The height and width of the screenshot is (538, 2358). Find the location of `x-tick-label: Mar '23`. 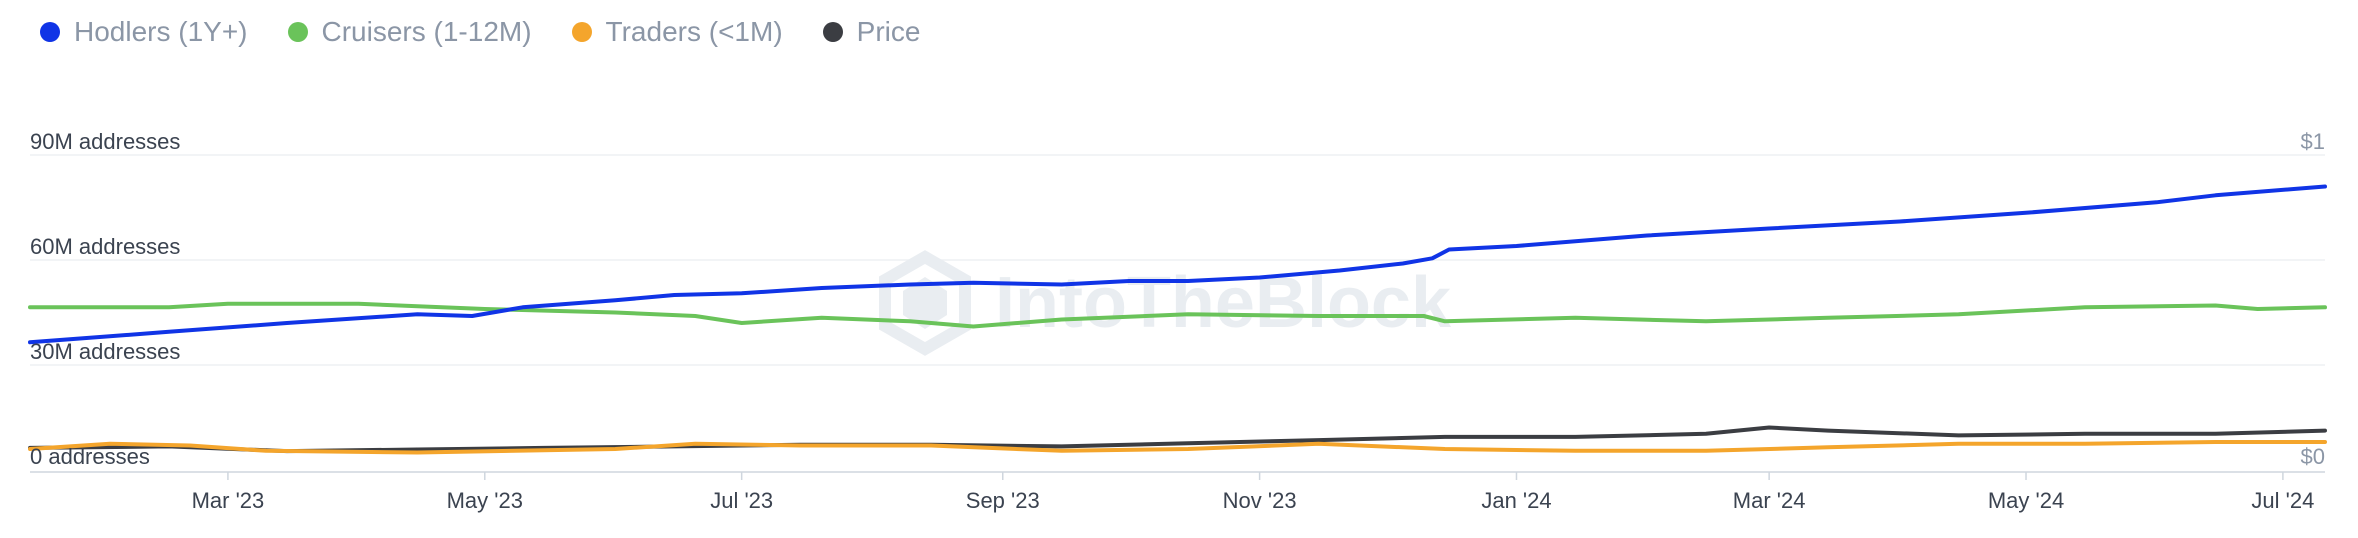

x-tick-label: Mar '23 is located at coordinates (228, 500).